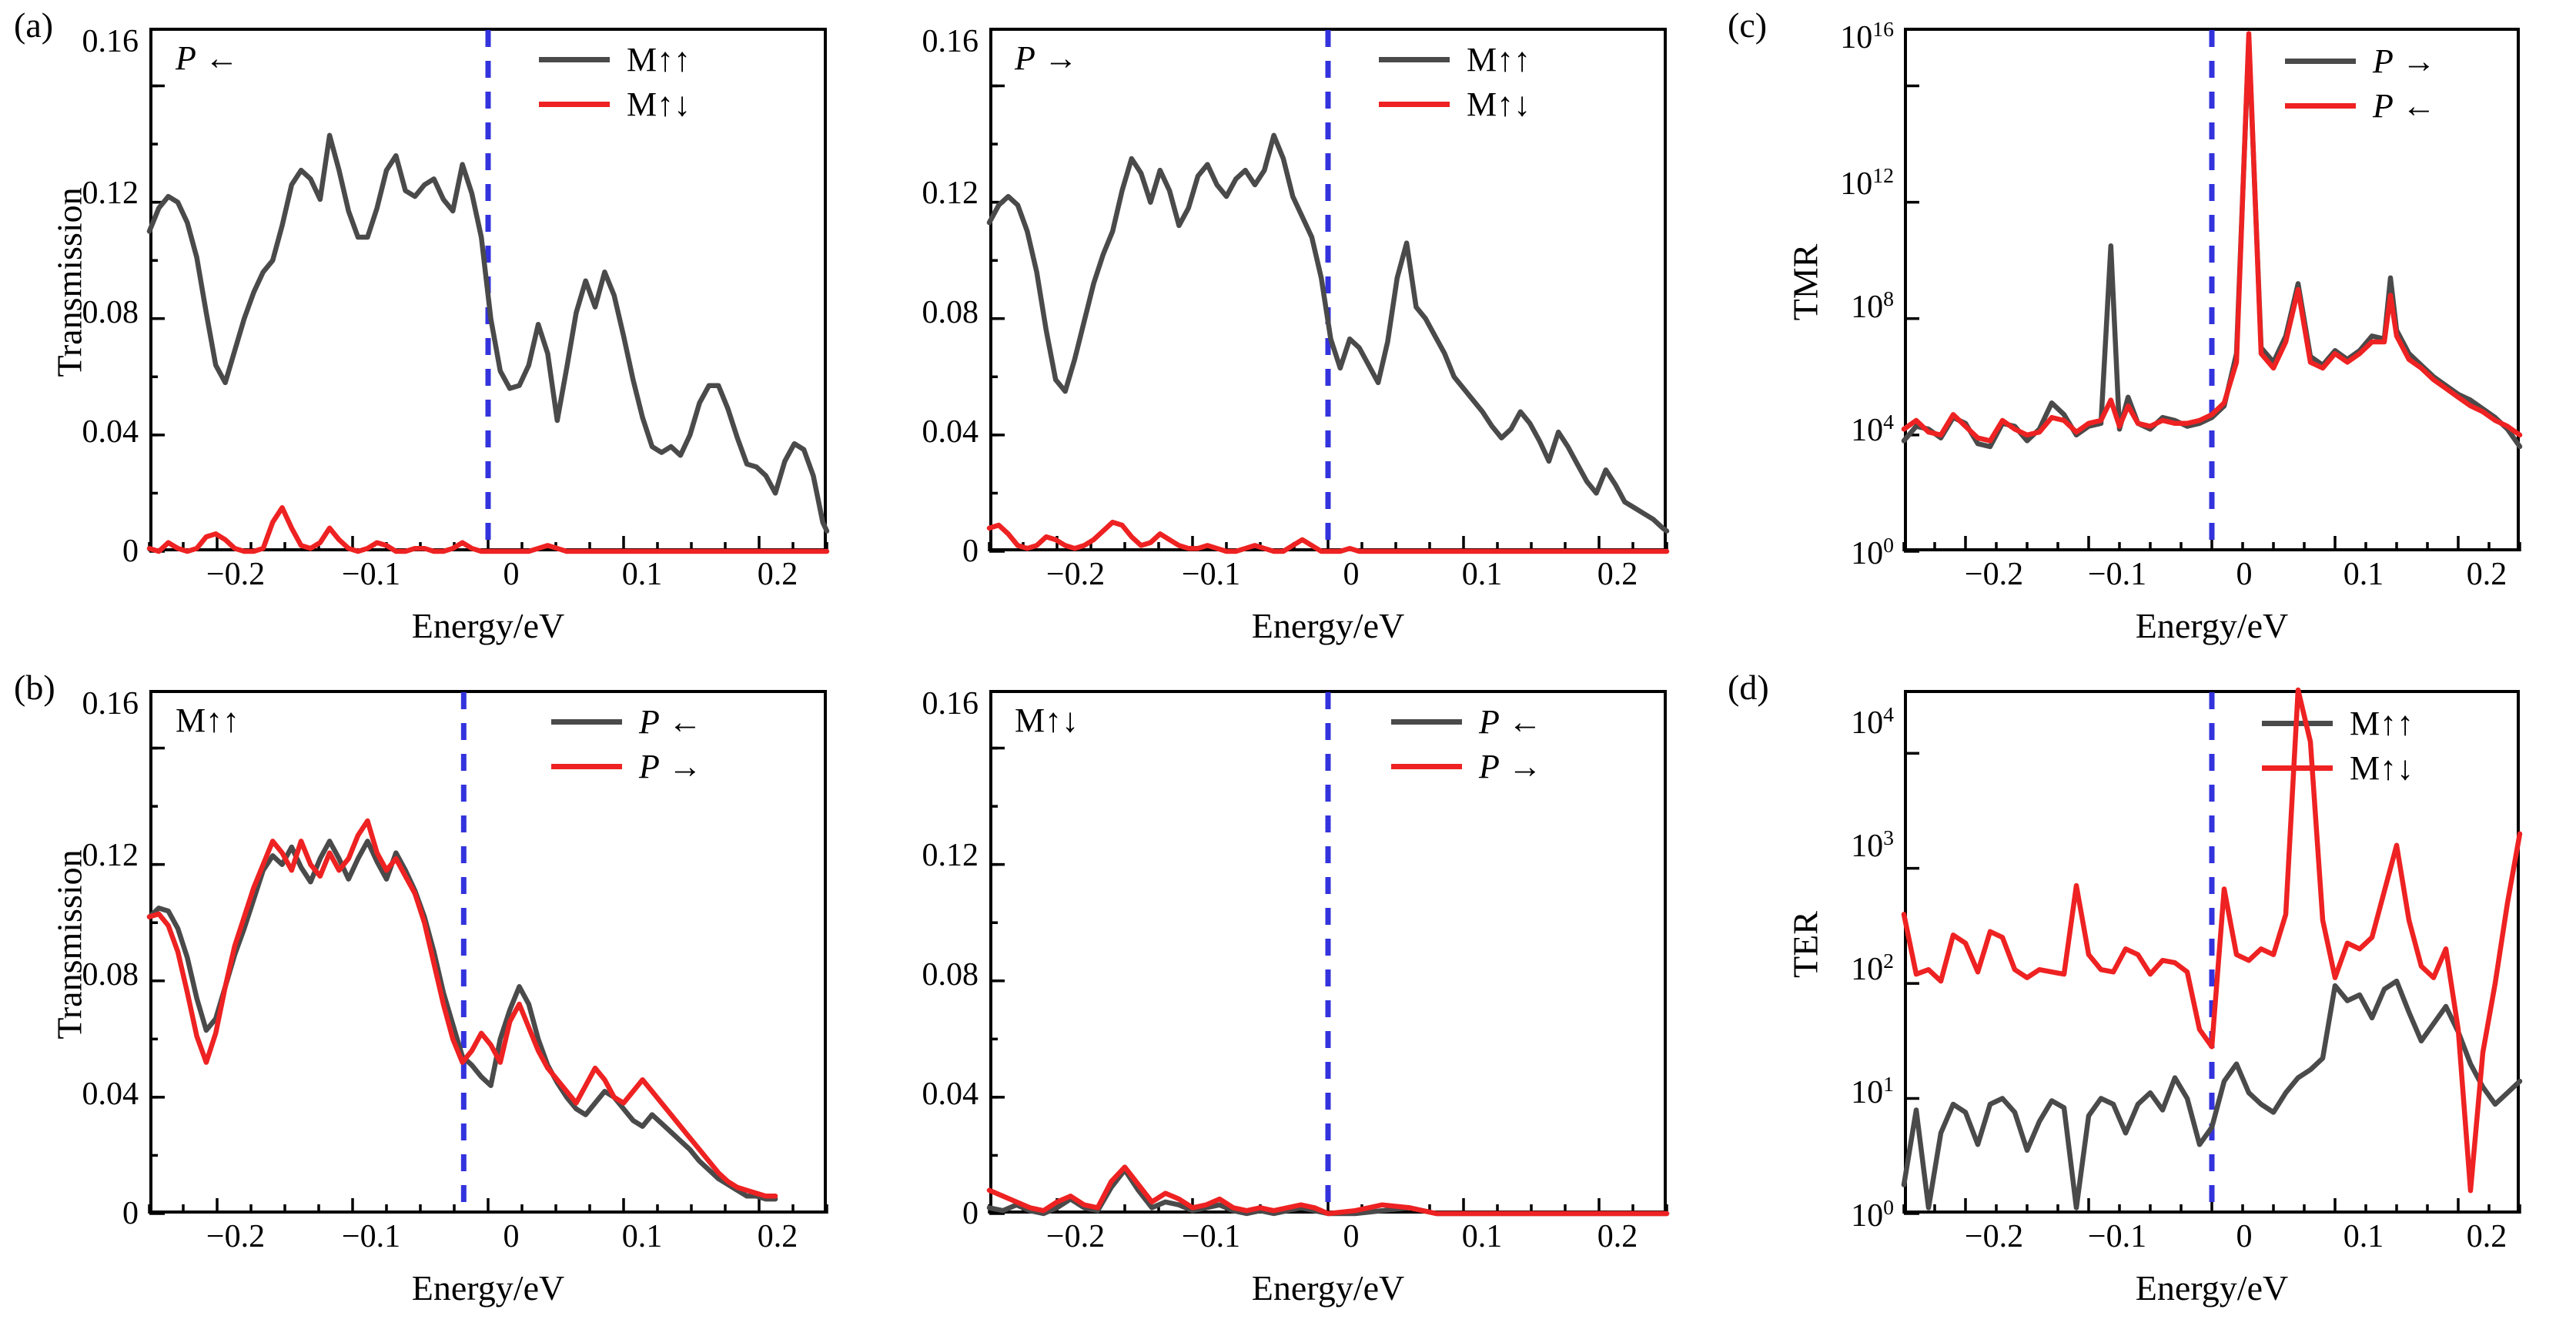 The image size is (2576, 1326). What do you see at coordinates (512, 1237) in the screenshot?
I see `x-tick-b-2: 0` at bounding box center [512, 1237].